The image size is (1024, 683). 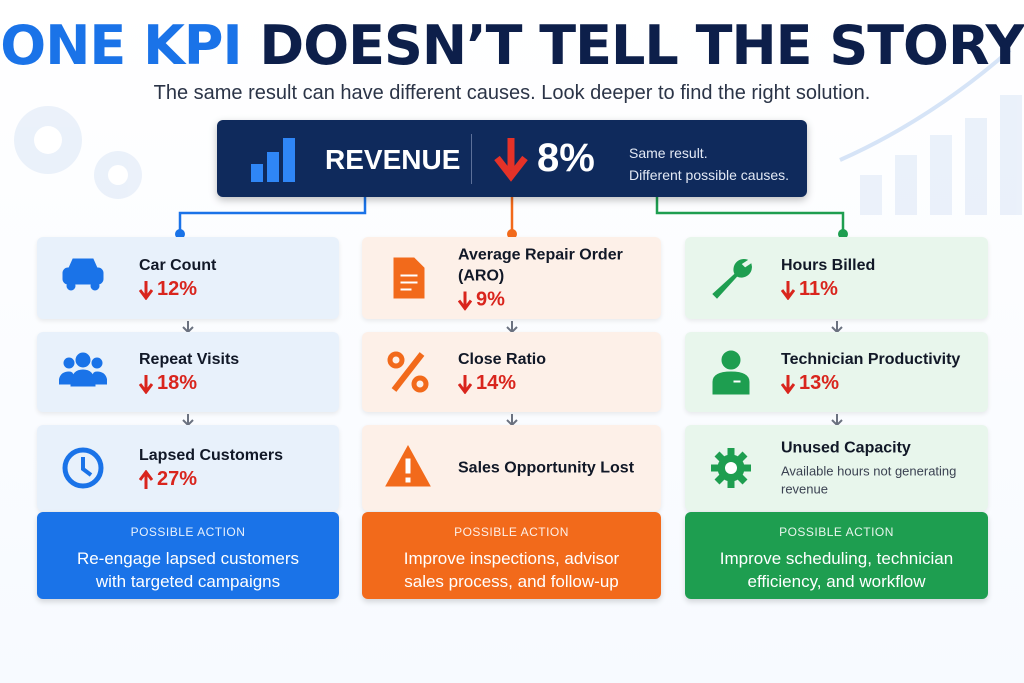 I want to click on cause-card: Technician Productivity 13%, so click(x=836, y=372).